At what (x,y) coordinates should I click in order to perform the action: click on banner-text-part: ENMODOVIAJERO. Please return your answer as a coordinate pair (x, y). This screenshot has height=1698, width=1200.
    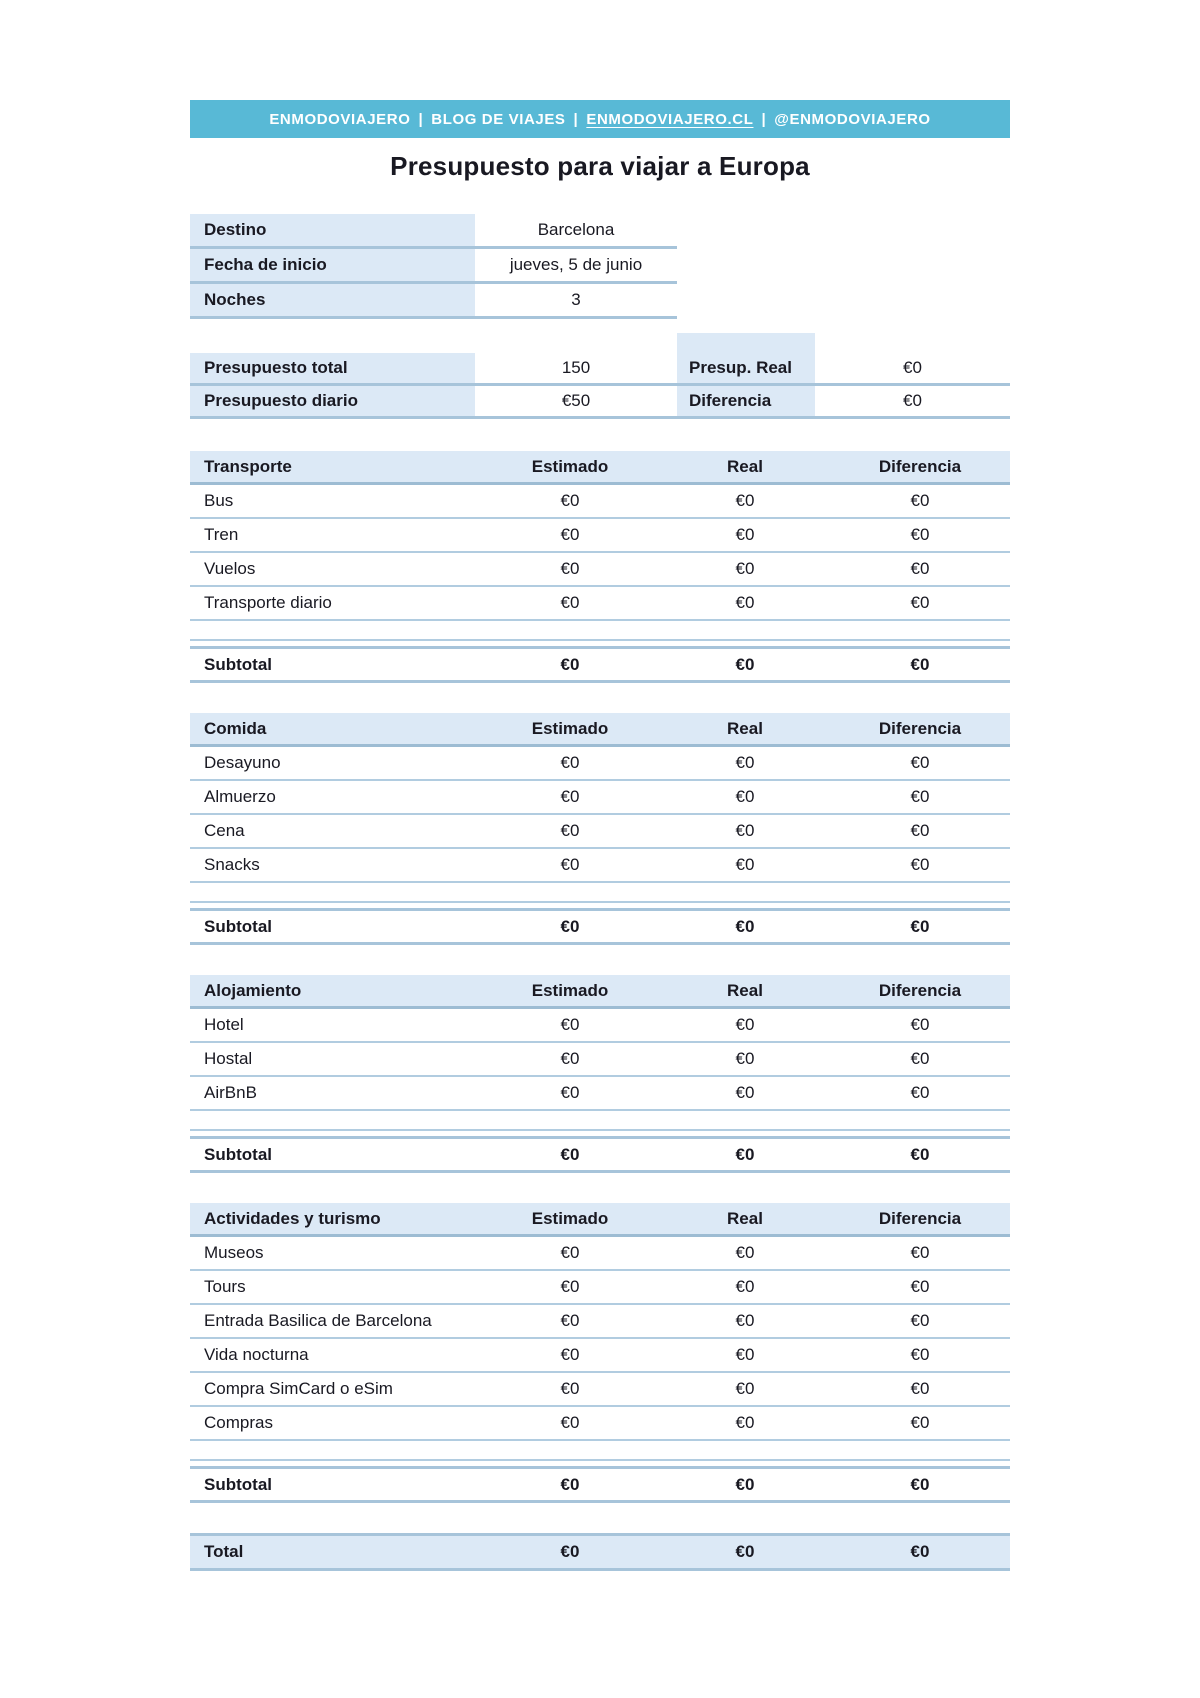
    Looking at the image, I should click on (340, 119).